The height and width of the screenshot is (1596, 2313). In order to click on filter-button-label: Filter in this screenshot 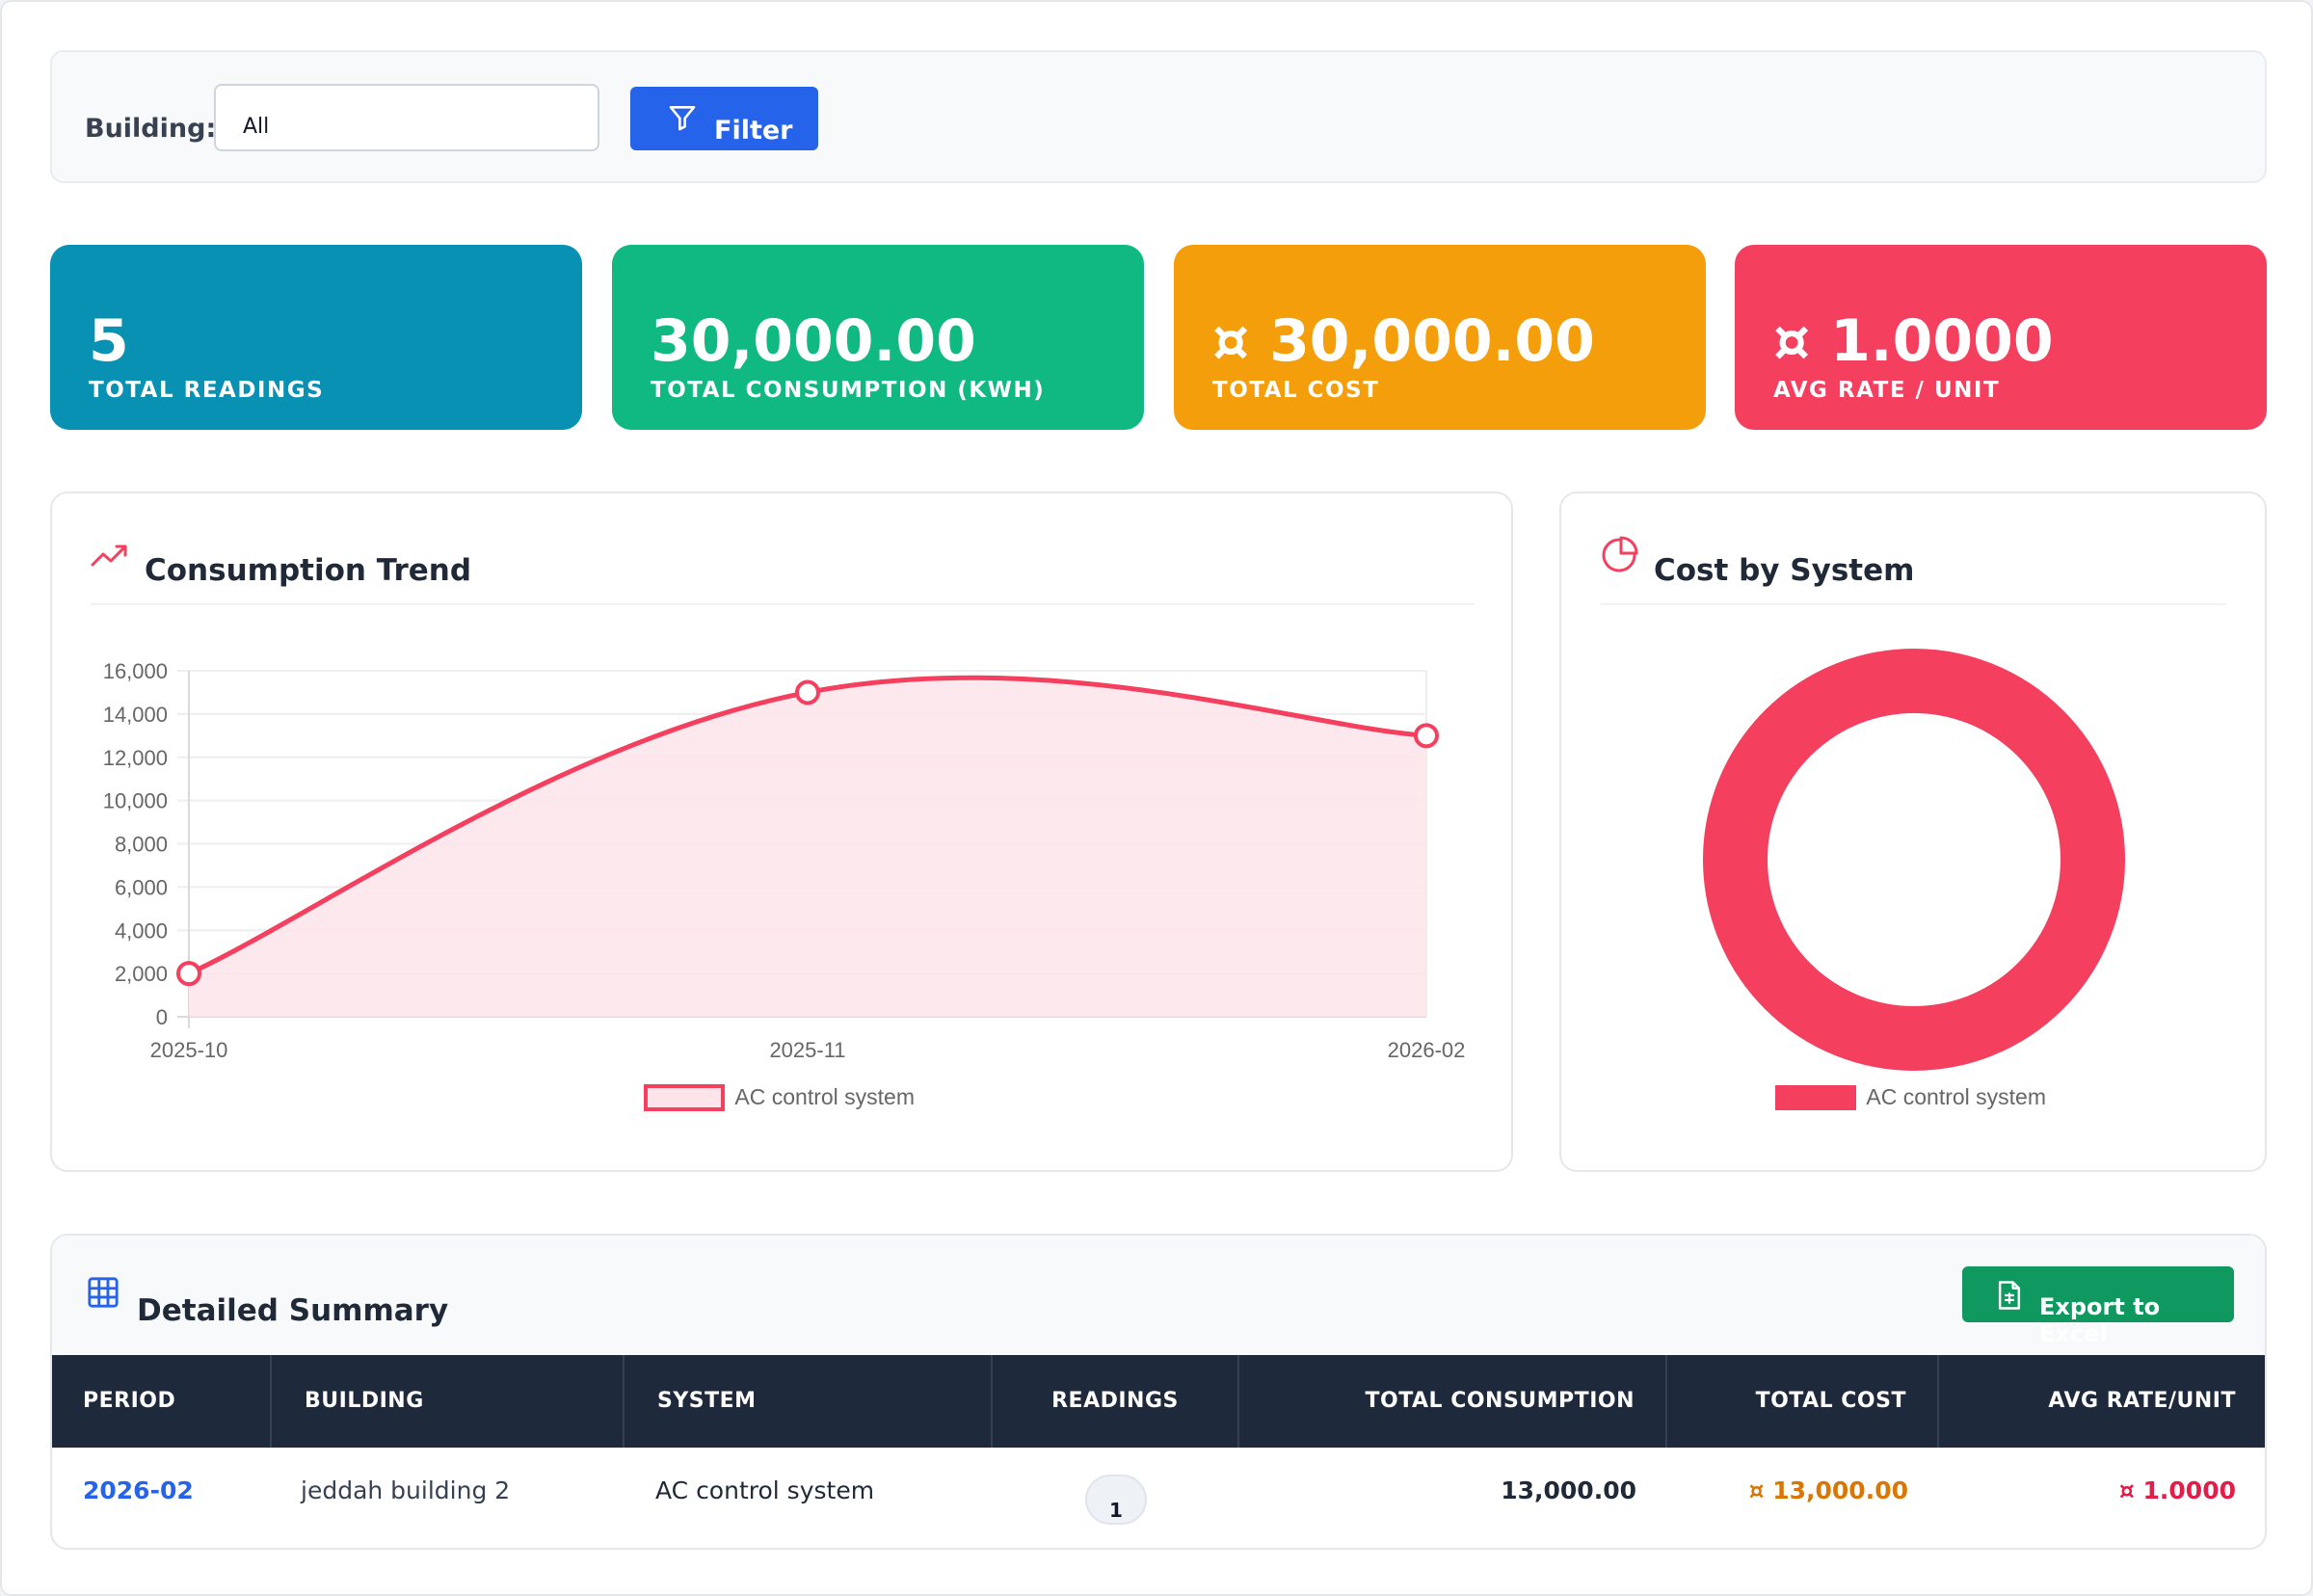, I will do `click(754, 131)`.